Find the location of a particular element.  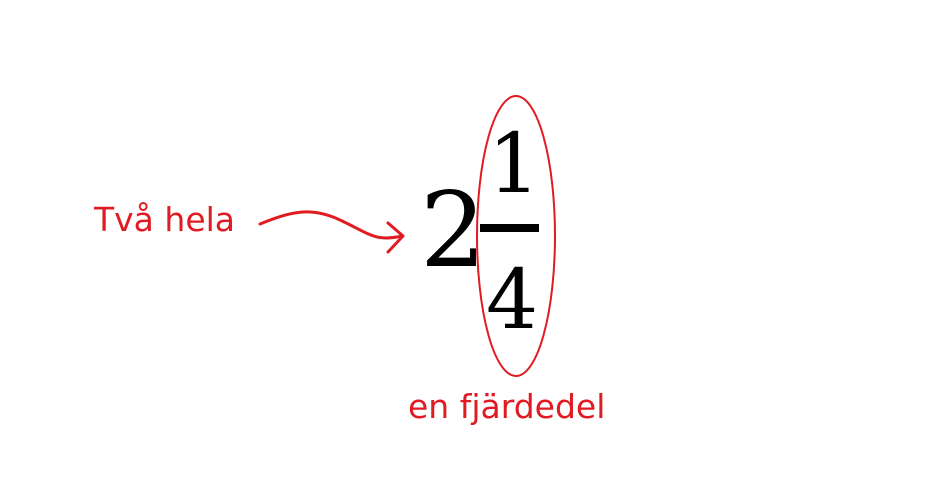

fraction-circle is located at coordinates (516, 236).